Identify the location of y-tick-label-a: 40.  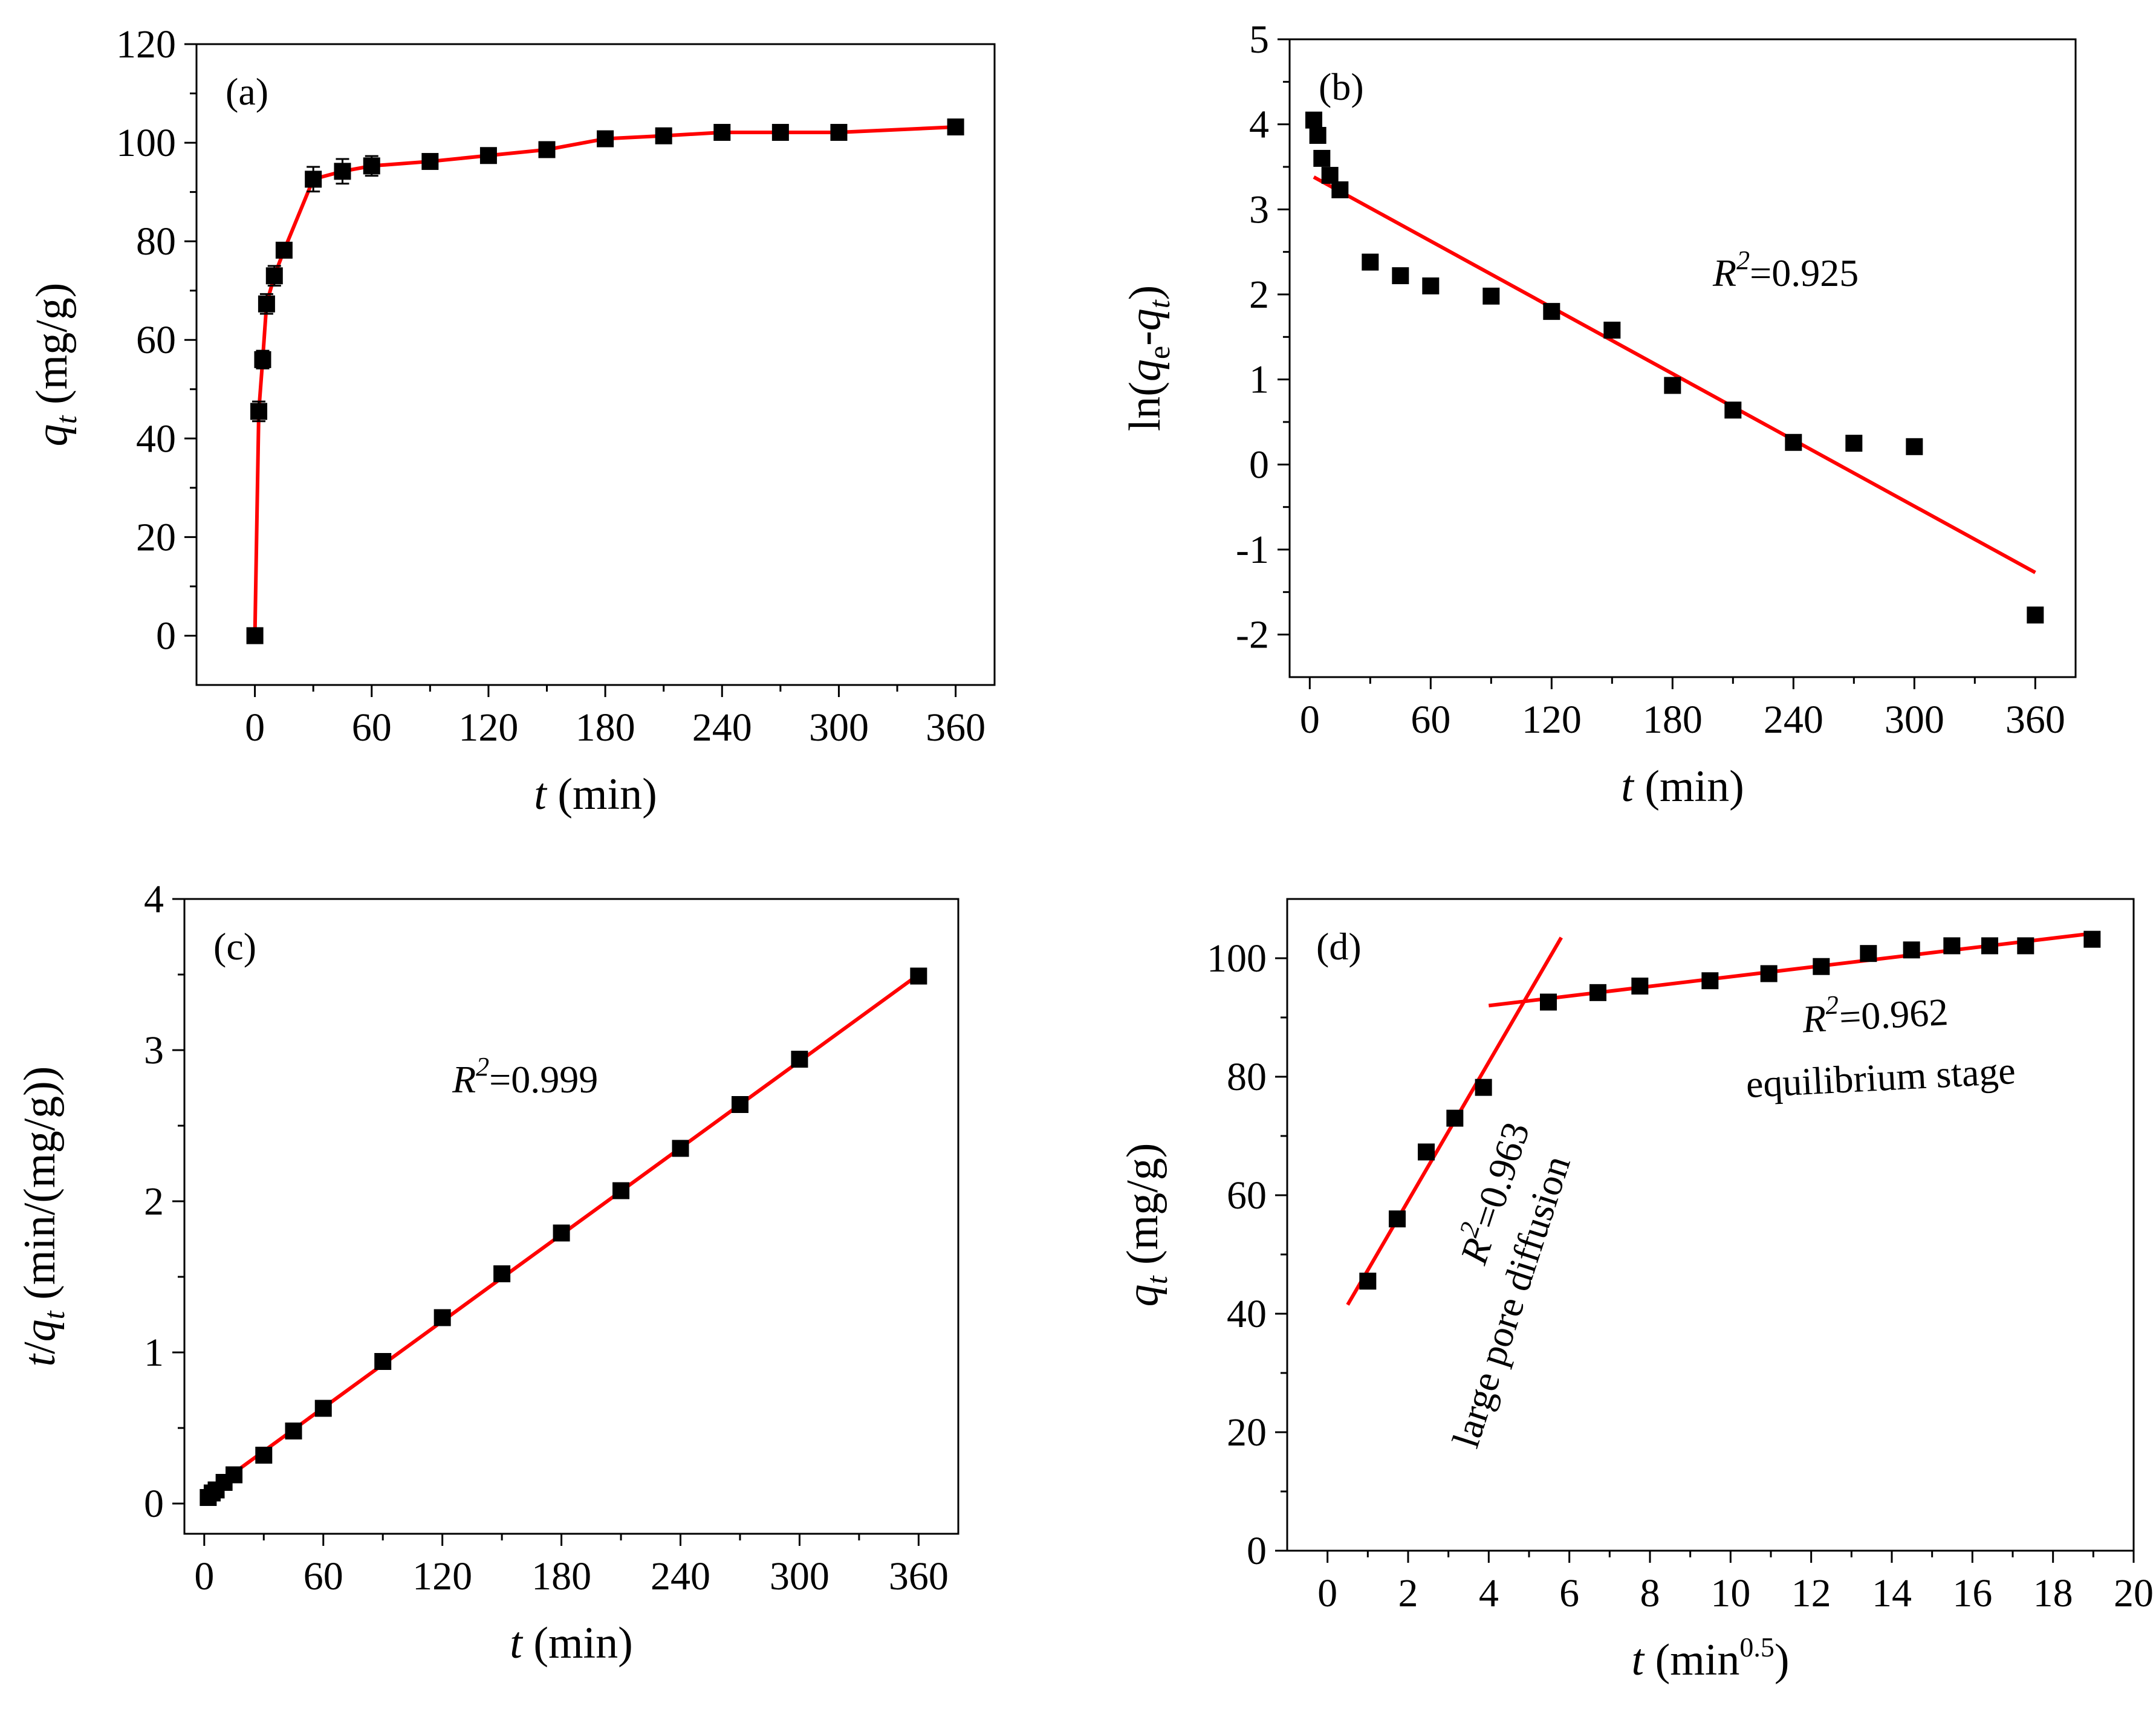
(156, 439).